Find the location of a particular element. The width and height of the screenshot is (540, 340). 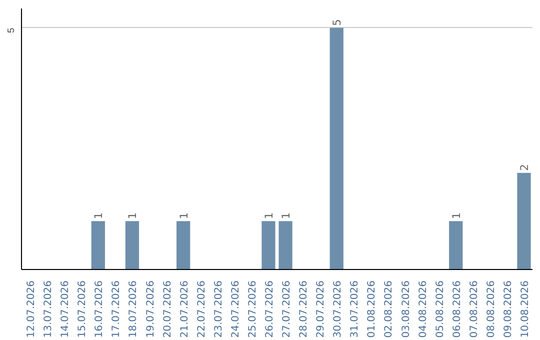

x-tick-label: 29.07.2026 is located at coordinates (321, 309).